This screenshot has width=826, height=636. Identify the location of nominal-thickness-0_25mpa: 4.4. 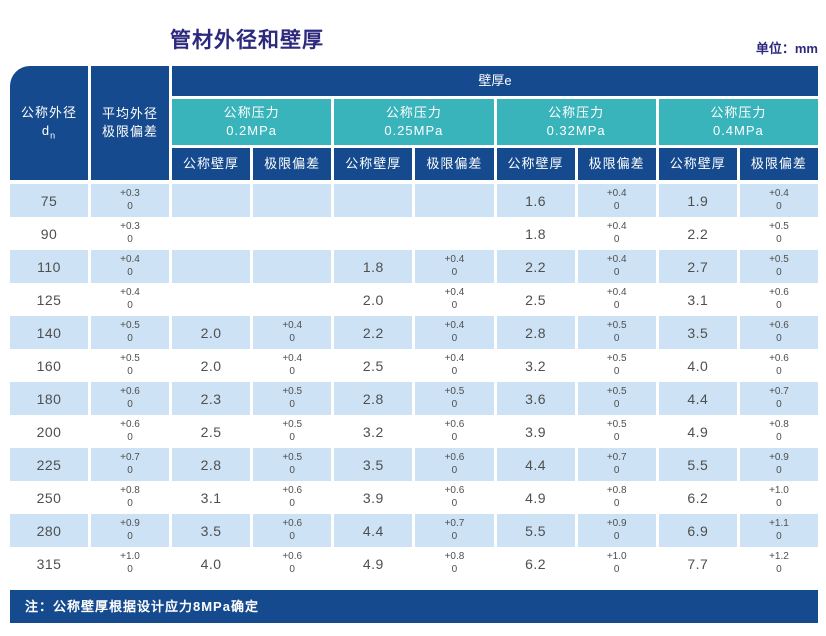
(373, 530).